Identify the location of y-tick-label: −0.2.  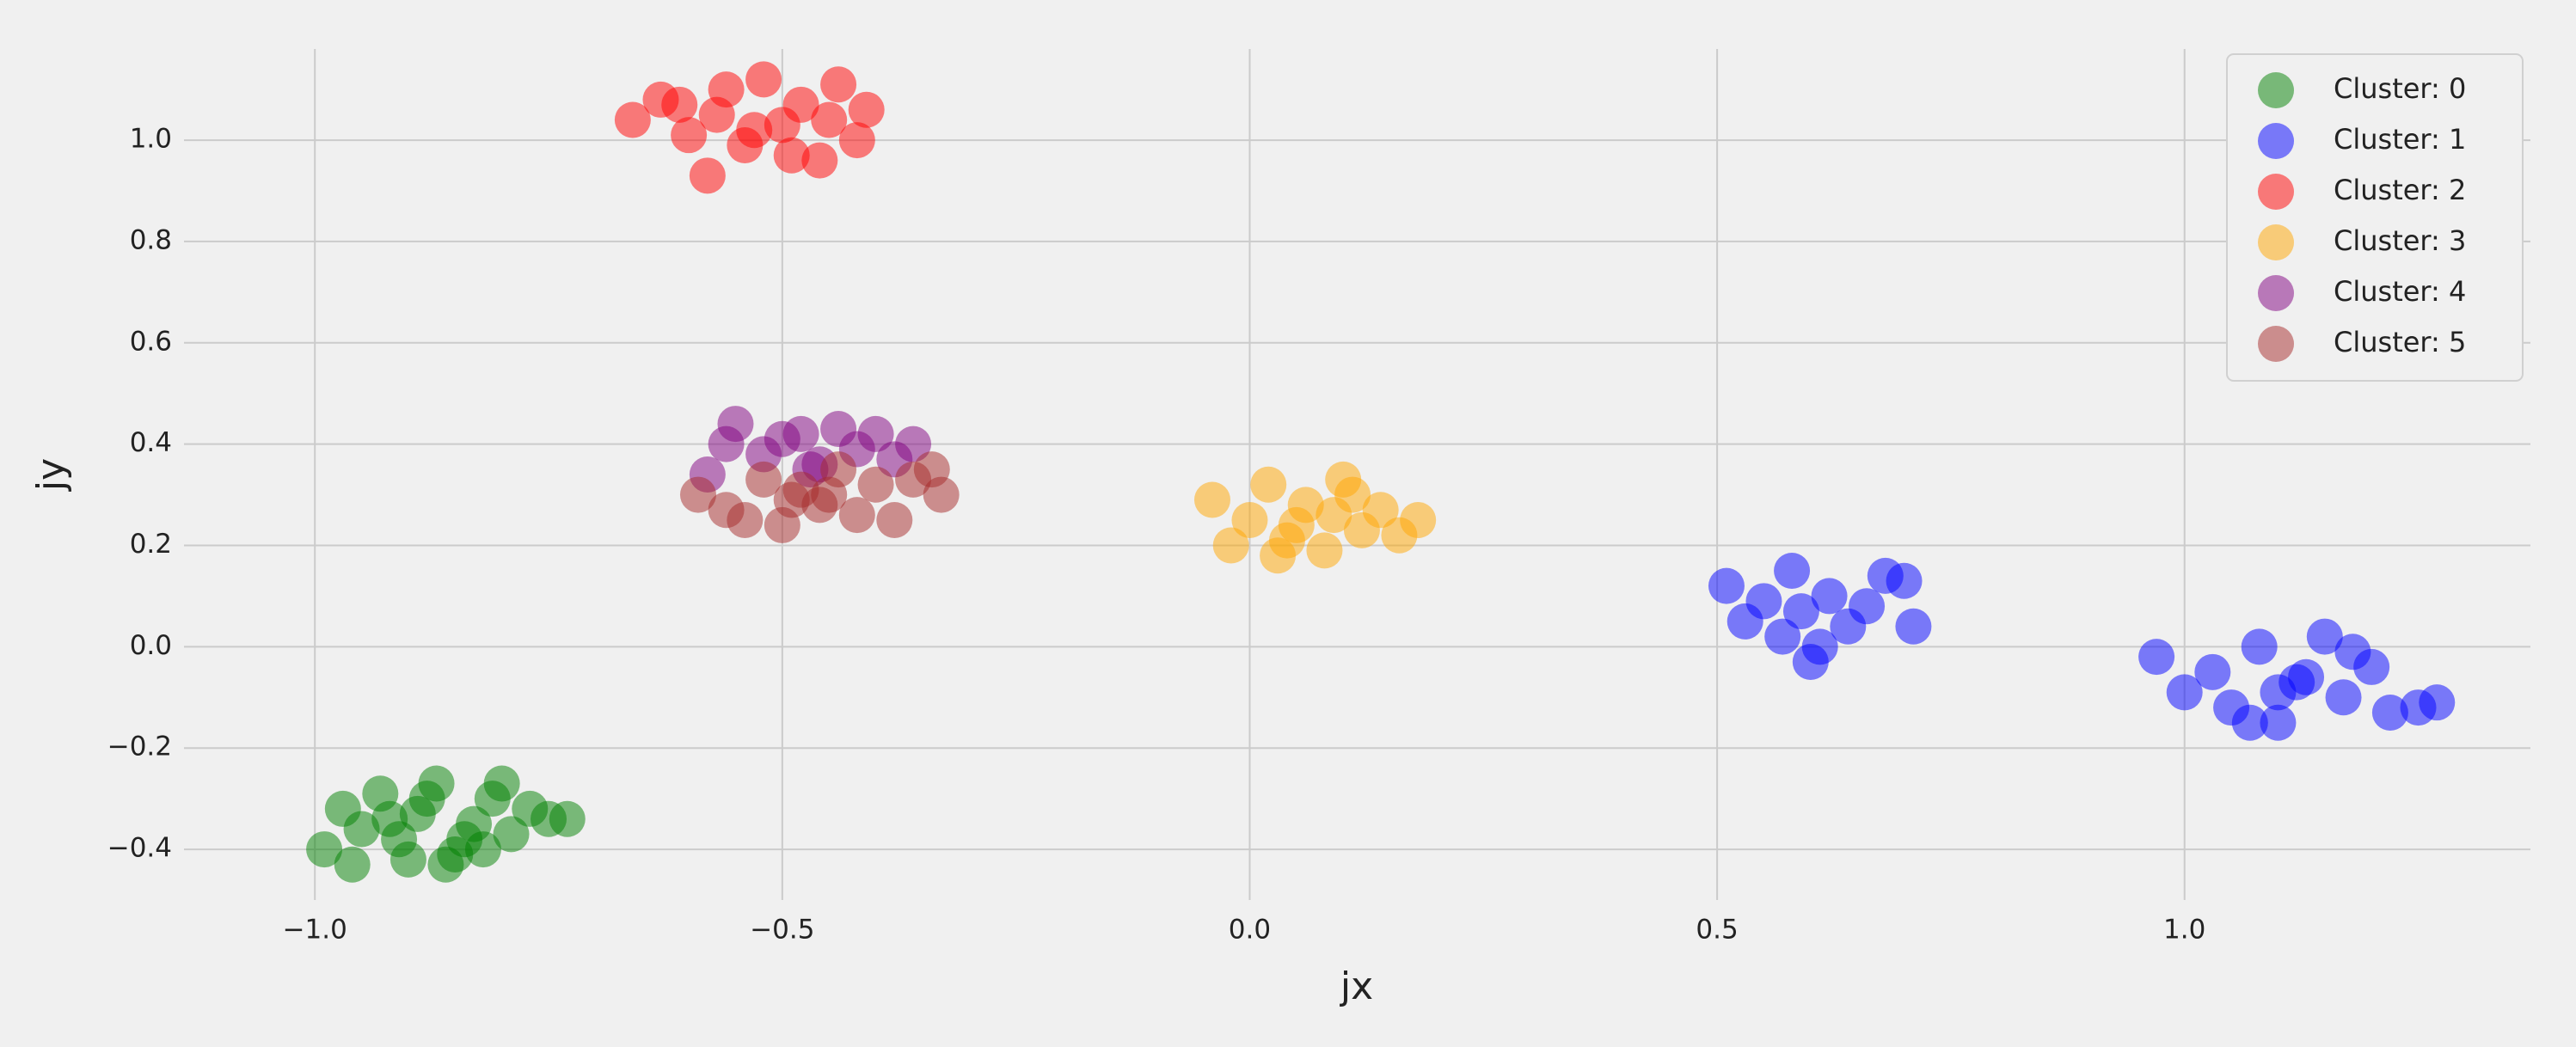
(139, 747).